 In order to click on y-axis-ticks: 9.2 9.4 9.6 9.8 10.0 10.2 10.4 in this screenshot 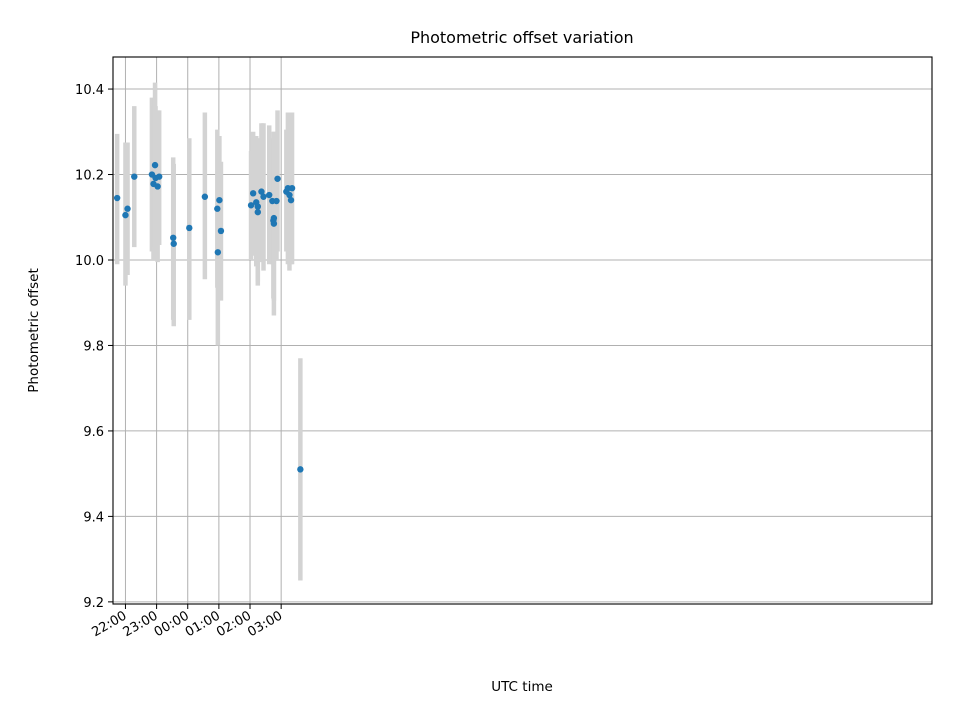, I will do `click(94, 347)`.